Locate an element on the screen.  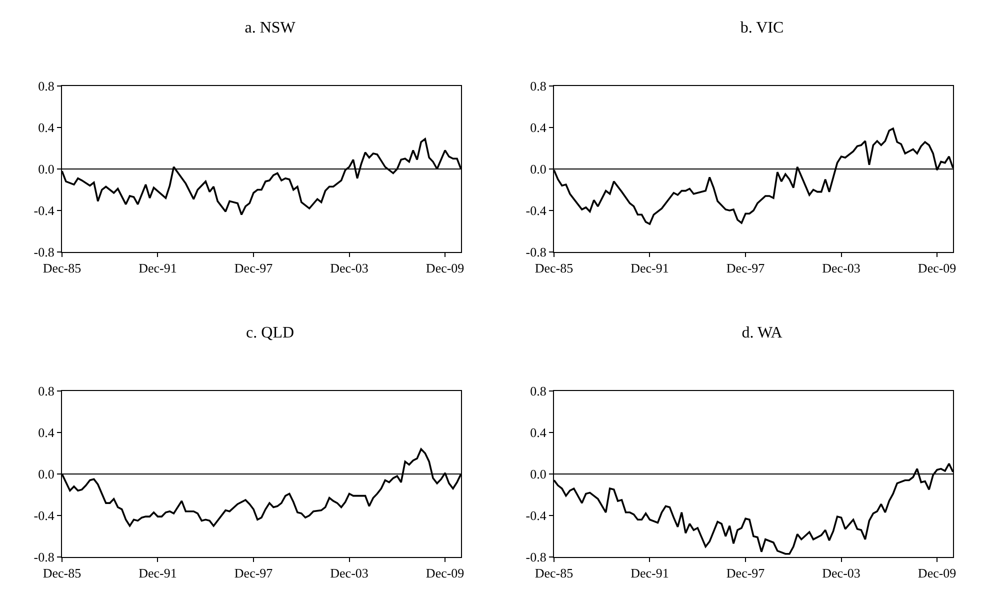
chart-title: a. NSW is located at coordinates (270, 27).